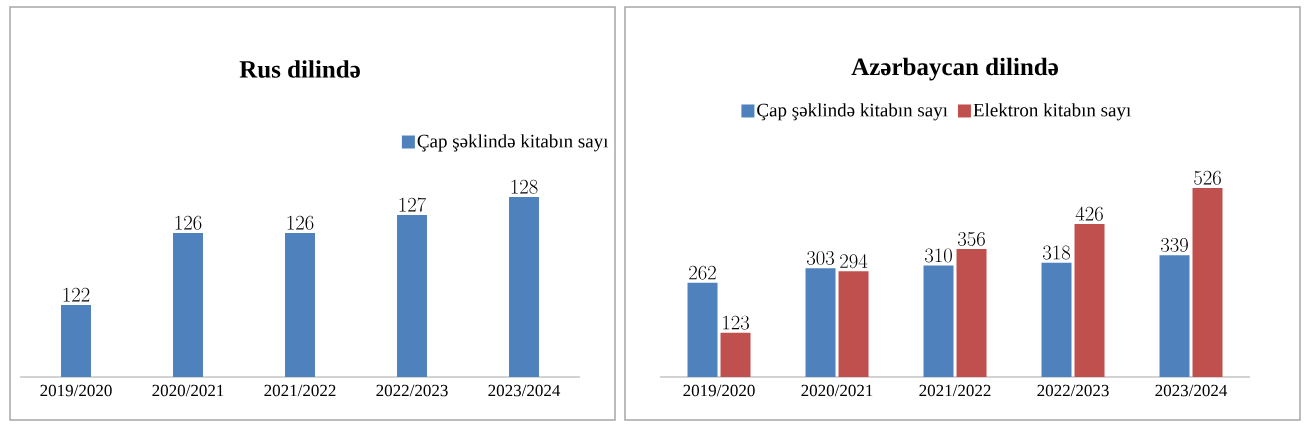 This screenshot has height=427, width=1307. What do you see at coordinates (971, 238) in the screenshot?
I see `data-label: 356` at bounding box center [971, 238].